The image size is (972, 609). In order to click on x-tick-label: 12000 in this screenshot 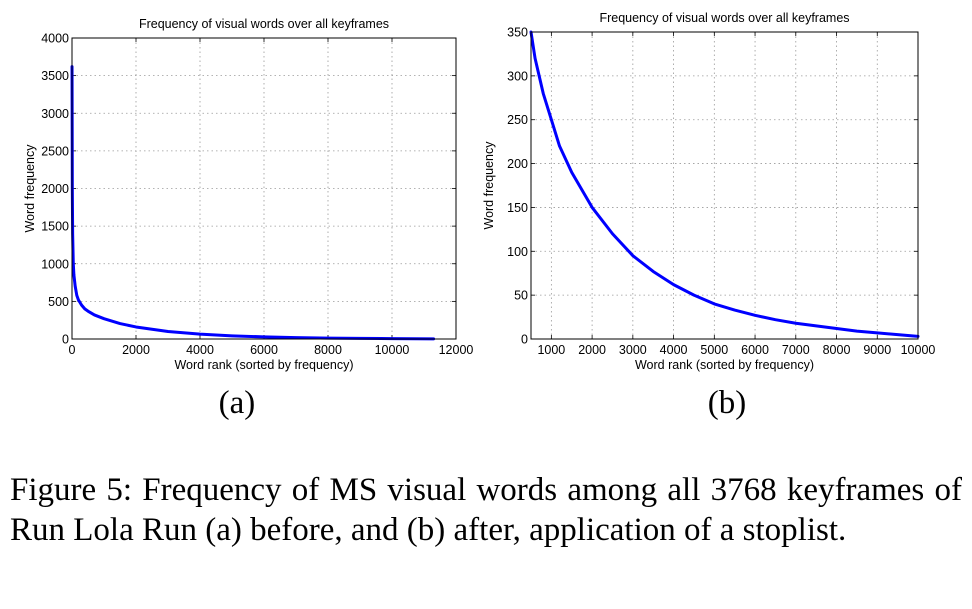, I will do `click(456, 350)`.